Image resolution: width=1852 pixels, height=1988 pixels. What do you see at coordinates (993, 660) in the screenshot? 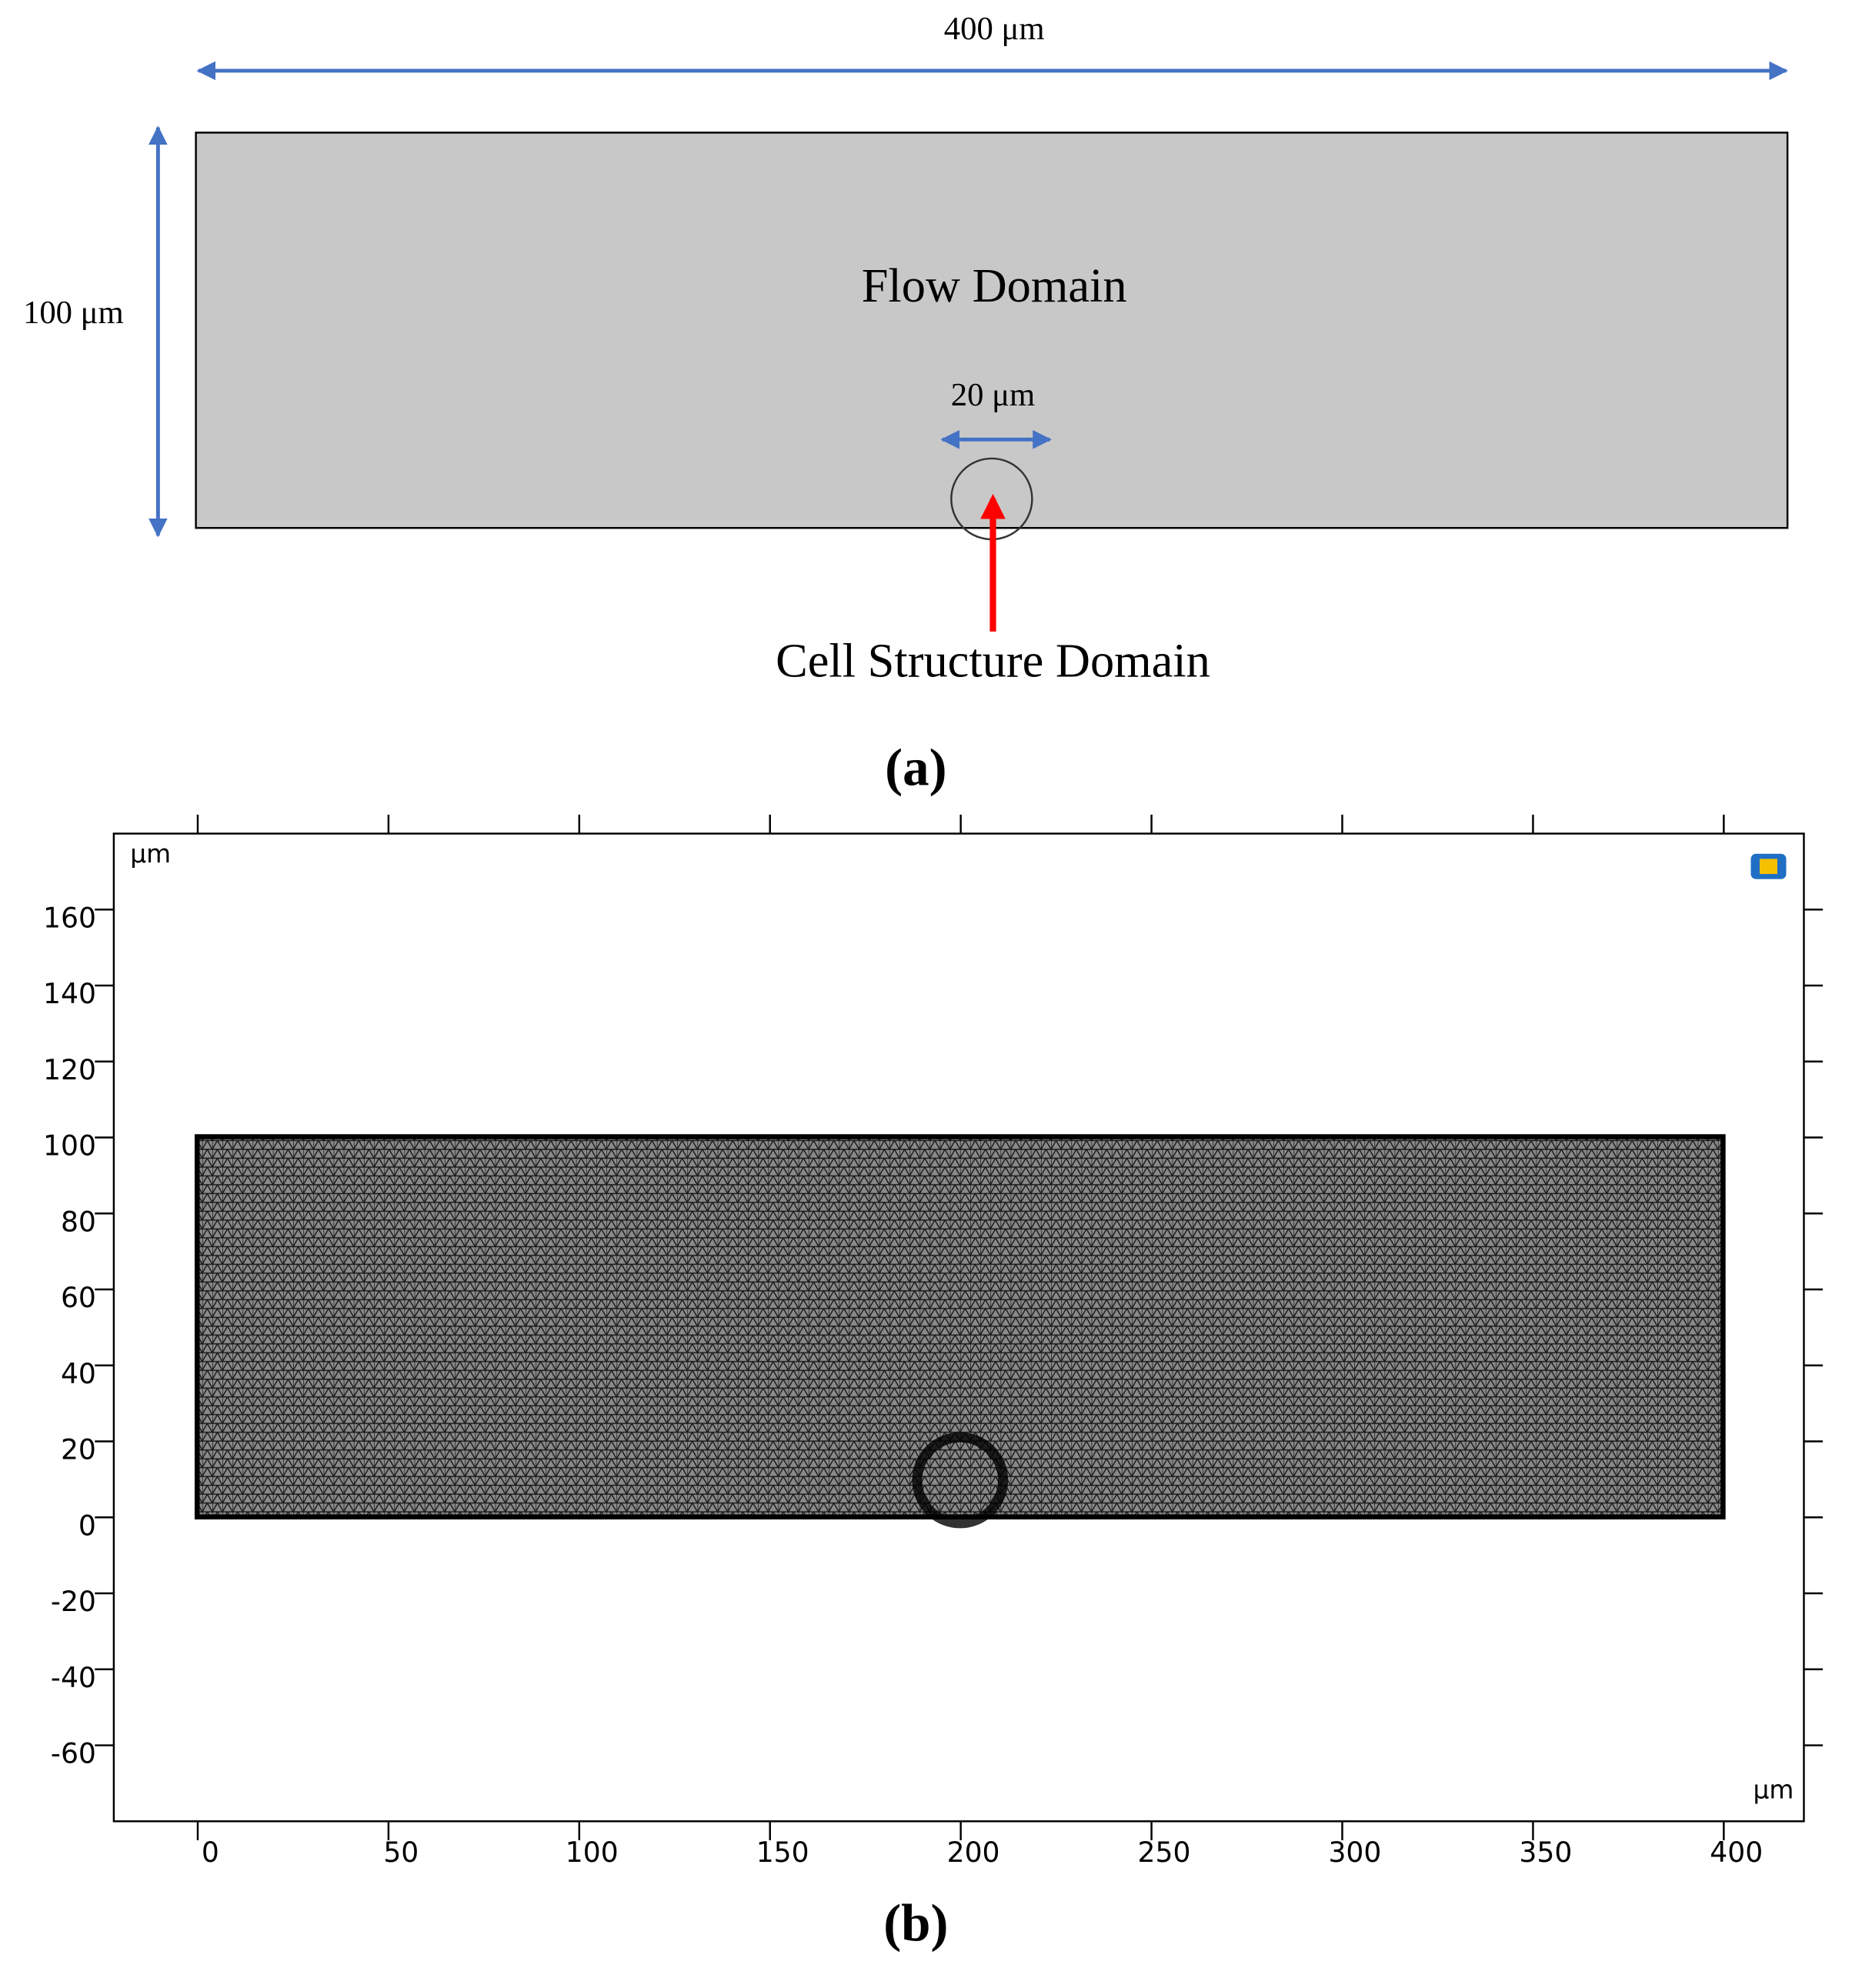
I see `cell-label: Cell Structure Domain` at bounding box center [993, 660].